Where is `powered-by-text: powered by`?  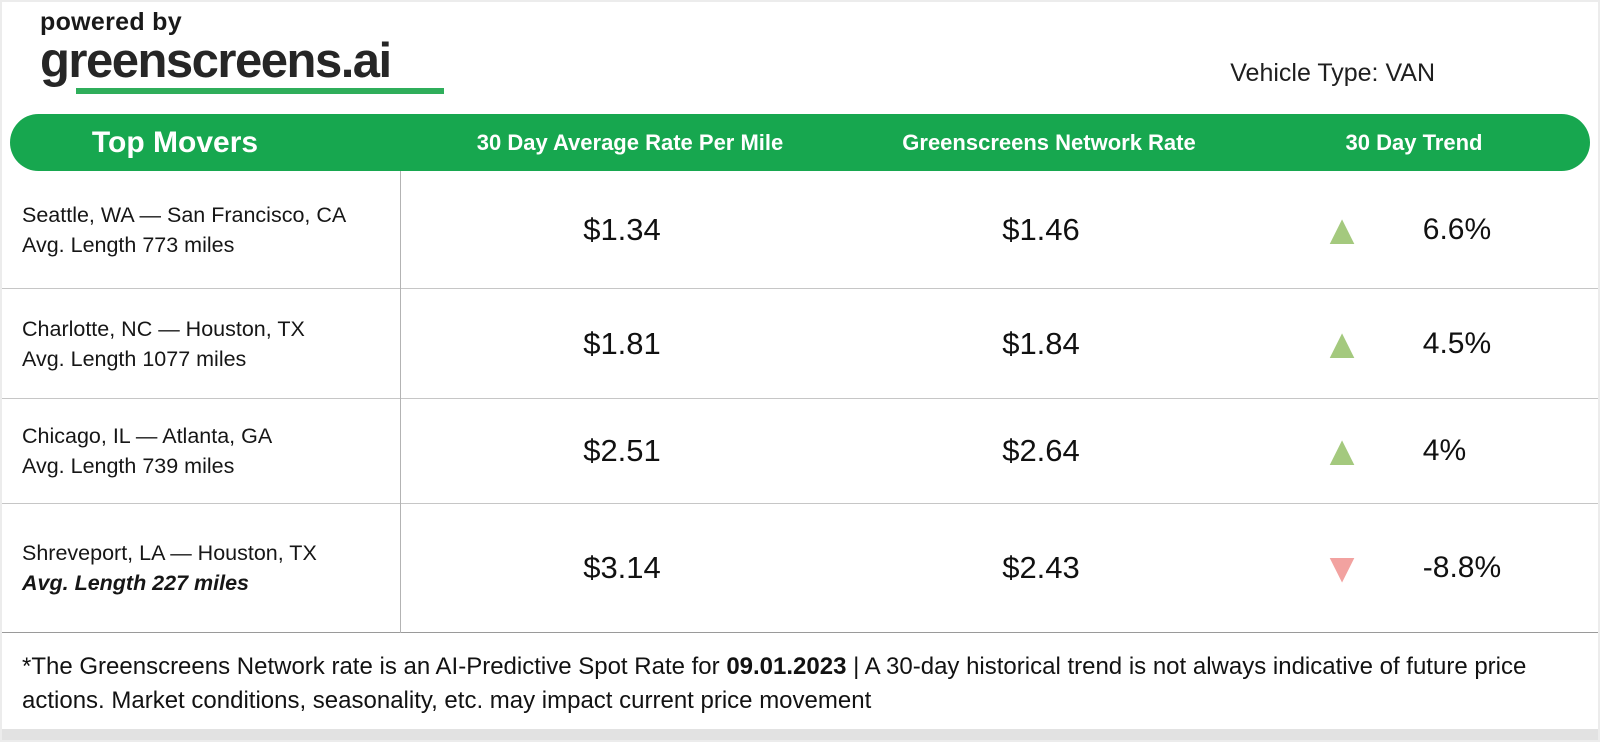
powered-by-text: powered by is located at coordinates (111, 22).